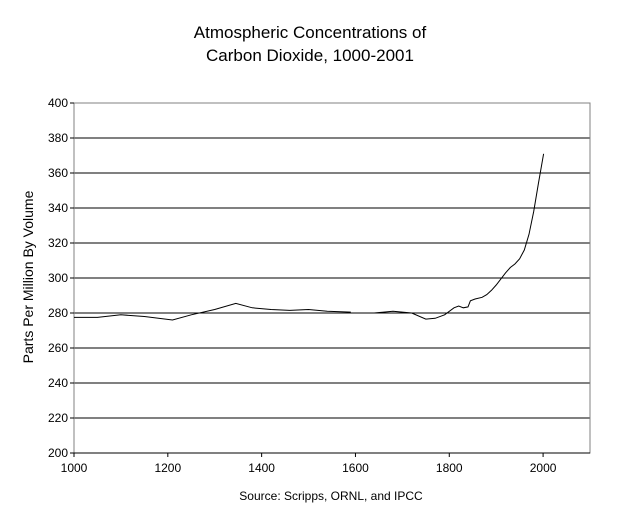  What do you see at coordinates (331, 496) in the screenshot?
I see `source-note: Source: Scripps, ORNL, and IPCC` at bounding box center [331, 496].